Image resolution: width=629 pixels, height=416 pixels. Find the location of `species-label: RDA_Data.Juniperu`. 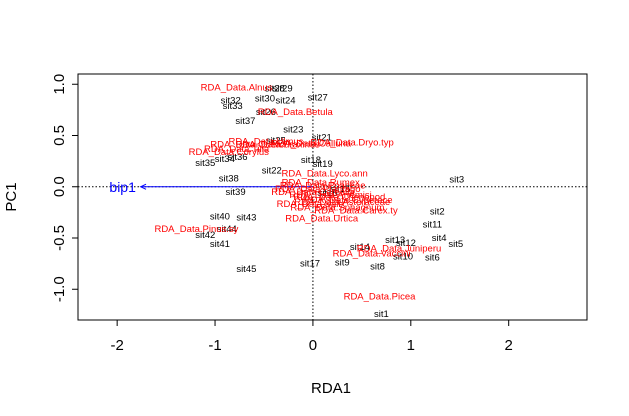

species-label: RDA_Data.Juniperu is located at coordinates (399, 248).